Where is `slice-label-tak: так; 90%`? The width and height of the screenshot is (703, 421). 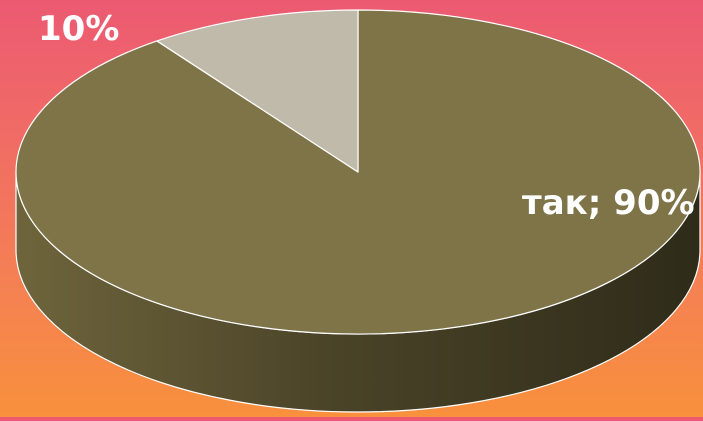
slice-label-tak: так; 90% is located at coordinates (608, 203).